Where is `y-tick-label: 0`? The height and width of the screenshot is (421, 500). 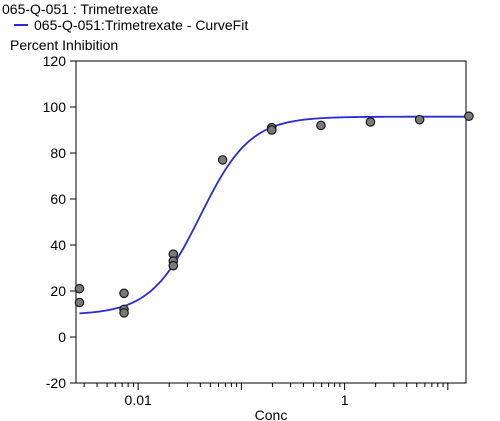
y-tick-label: 0 is located at coordinates (62, 337).